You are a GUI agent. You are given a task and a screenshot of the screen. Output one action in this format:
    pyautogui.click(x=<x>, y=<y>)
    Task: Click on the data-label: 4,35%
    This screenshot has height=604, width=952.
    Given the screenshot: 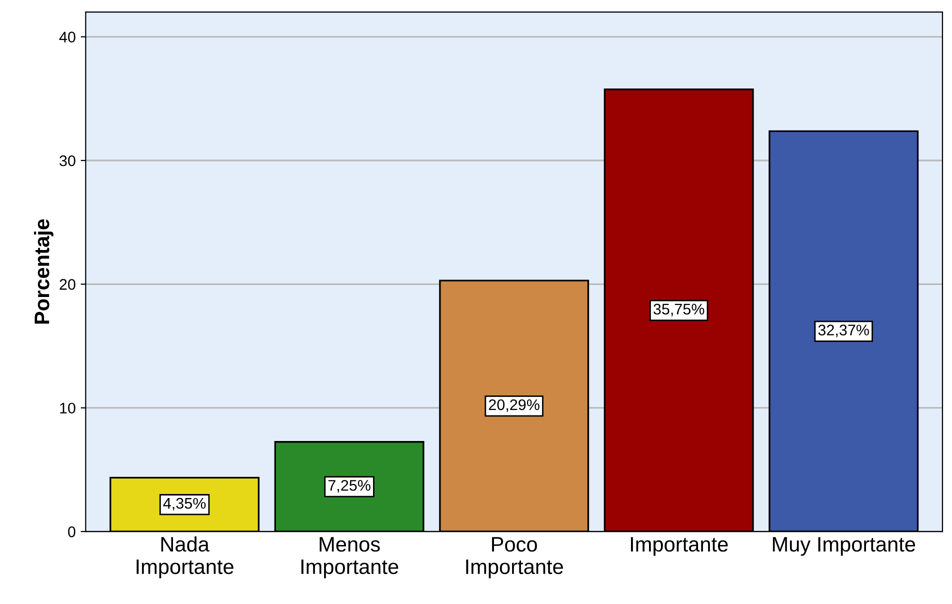 What is the action you would take?
    pyautogui.click(x=184, y=504)
    